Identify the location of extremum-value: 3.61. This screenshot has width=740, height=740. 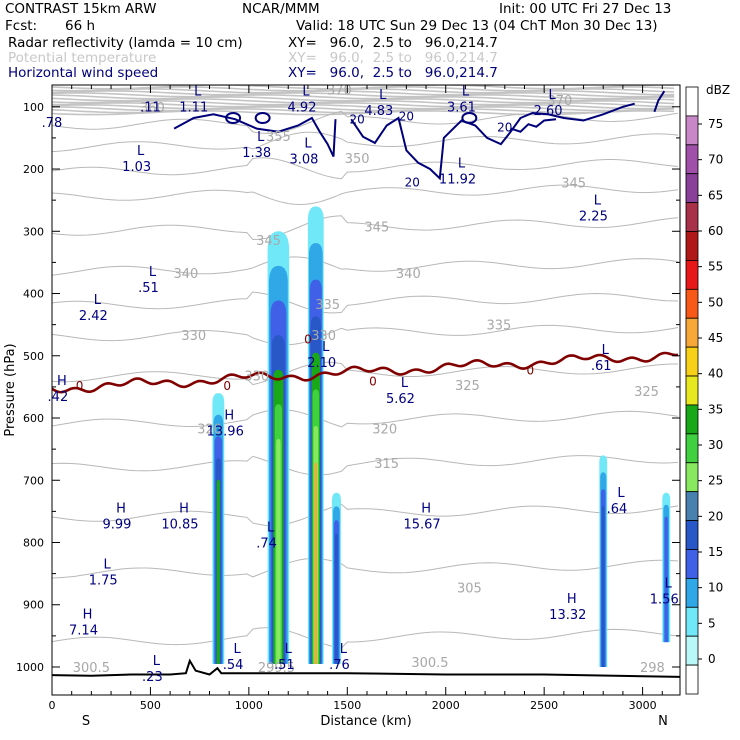
(461, 108).